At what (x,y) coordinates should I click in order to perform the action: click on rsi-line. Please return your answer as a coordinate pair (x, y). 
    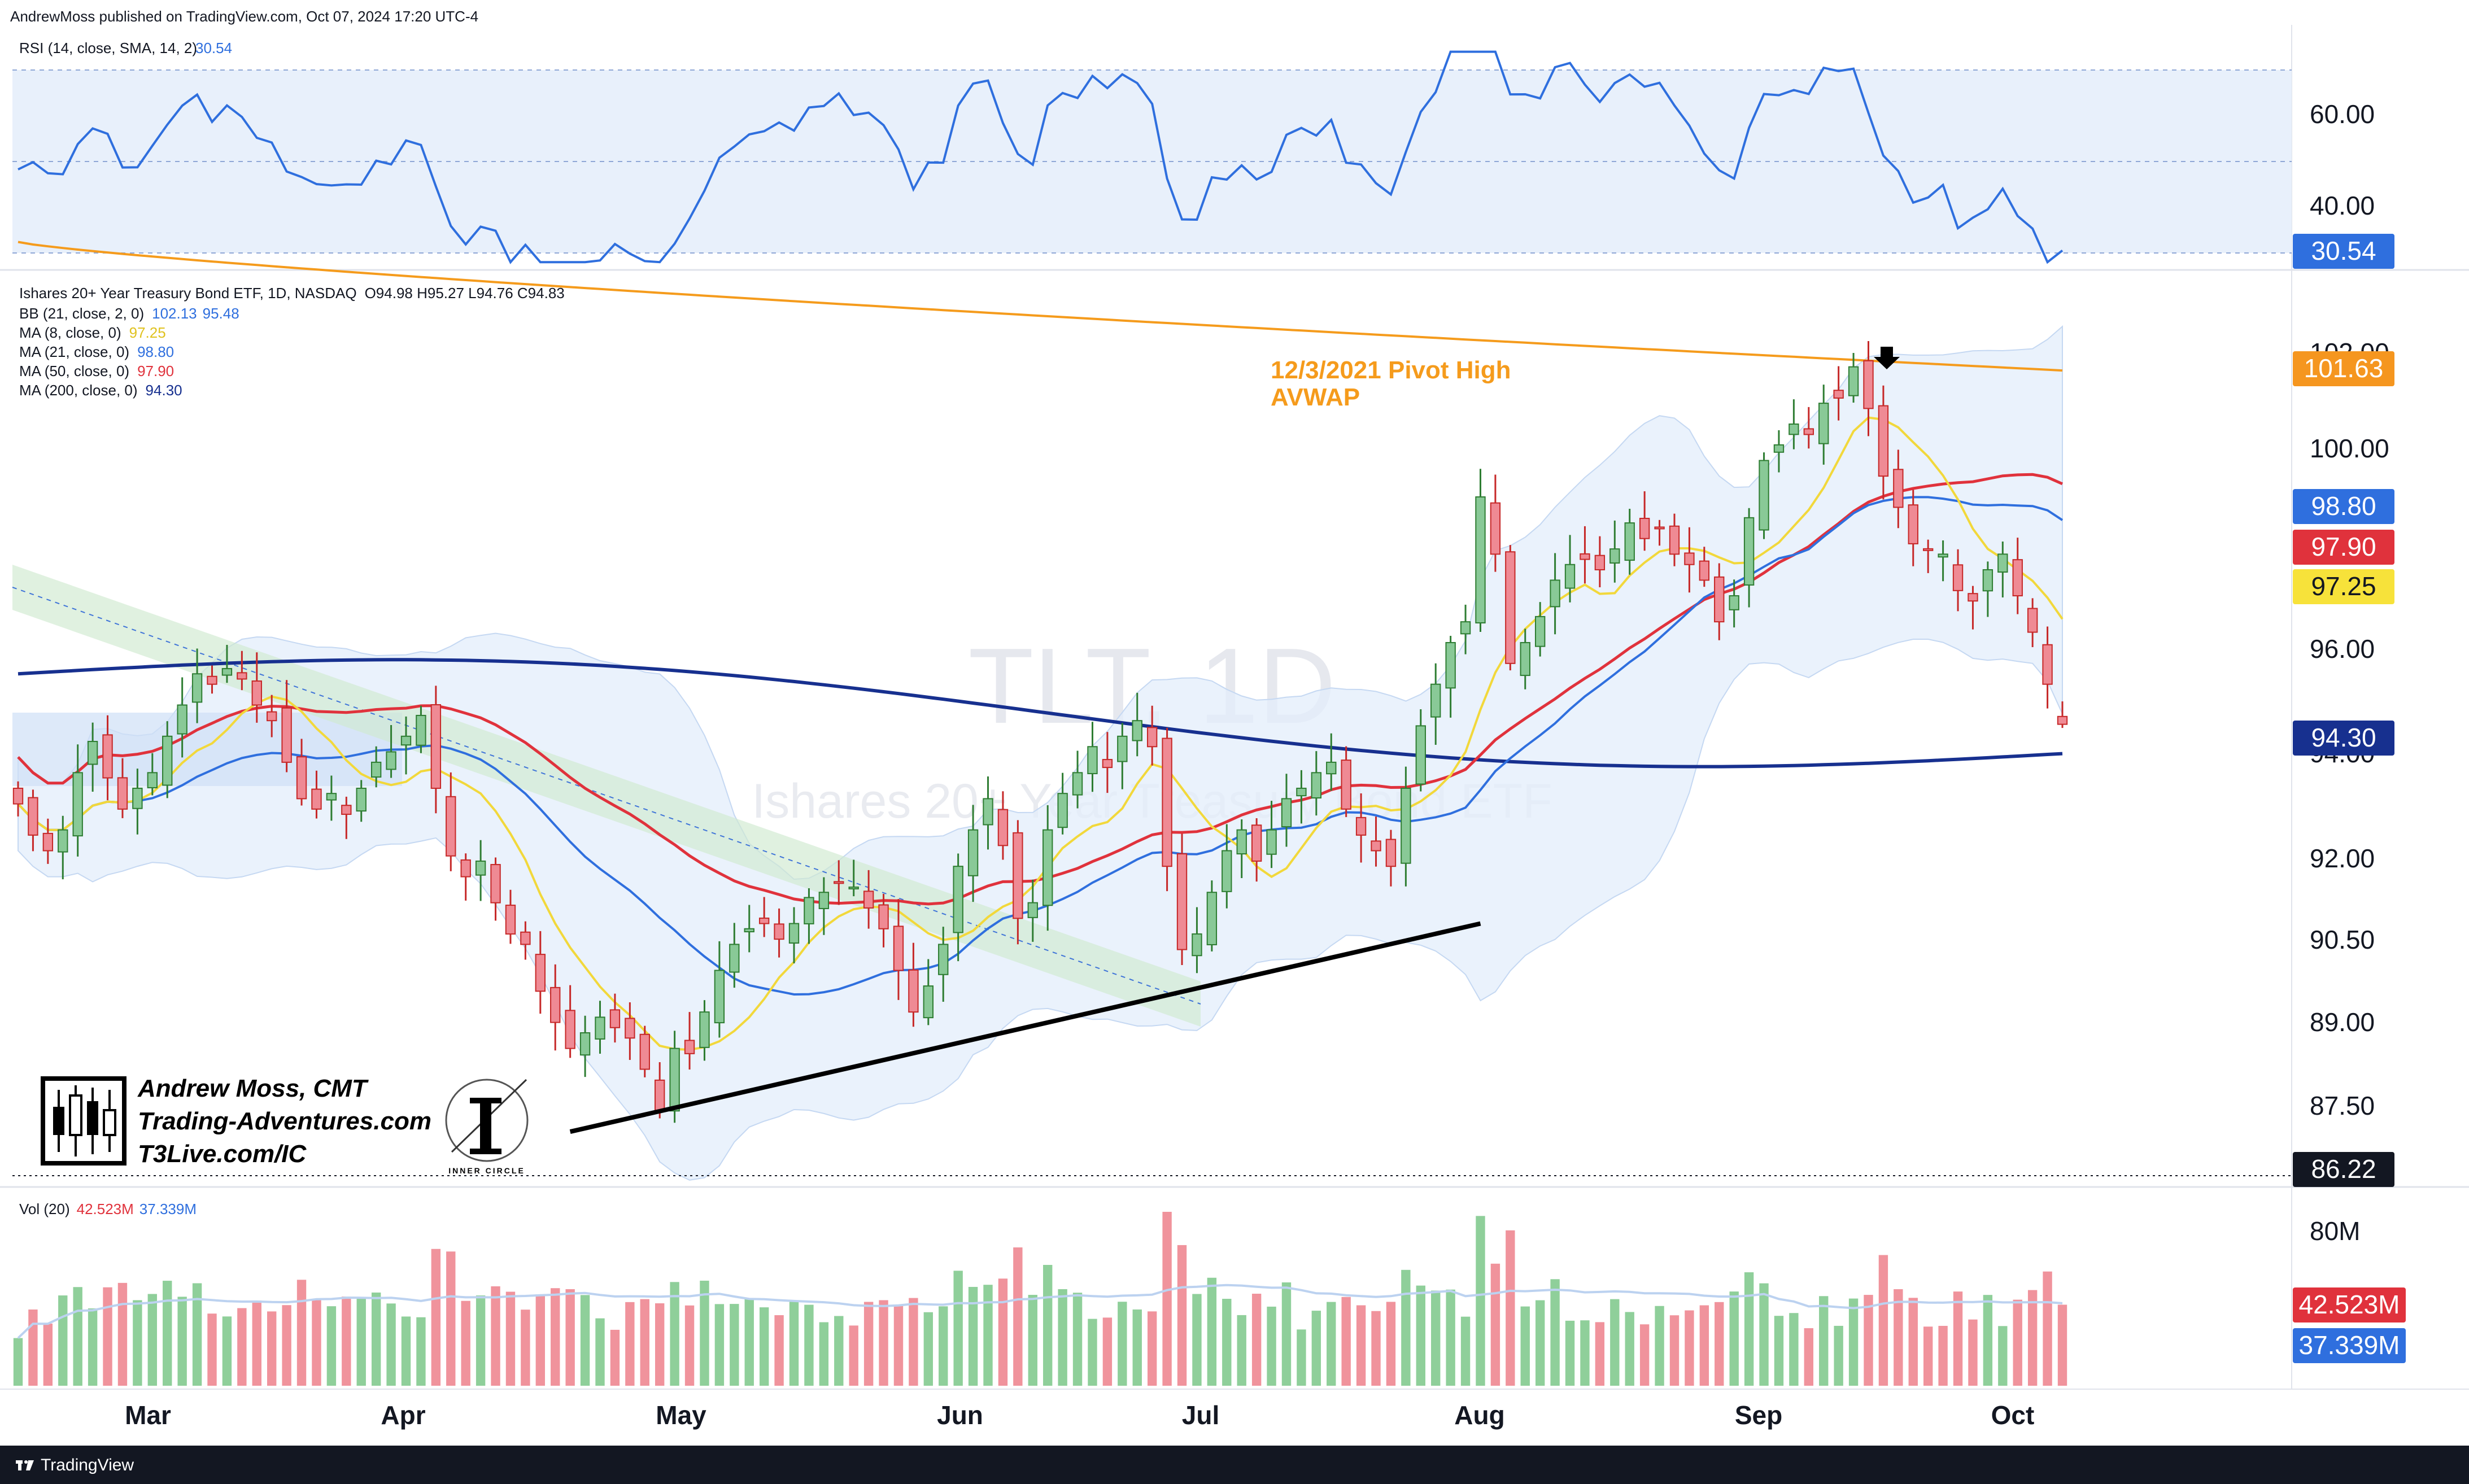
    Looking at the image, I should click on (1041, 157).